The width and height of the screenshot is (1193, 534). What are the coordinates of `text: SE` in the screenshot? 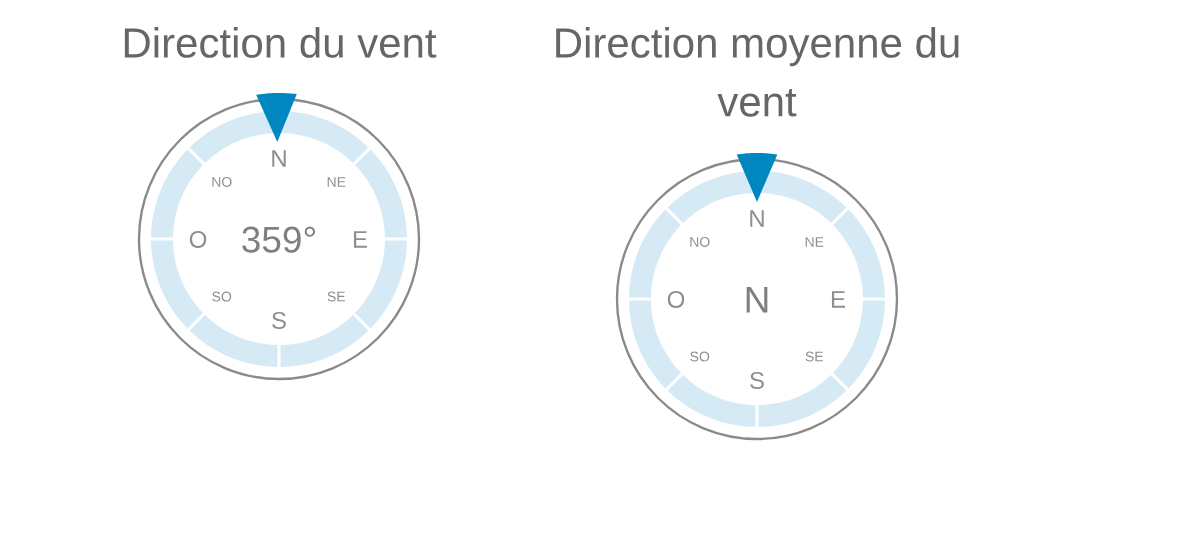 It's located at (336, 296).